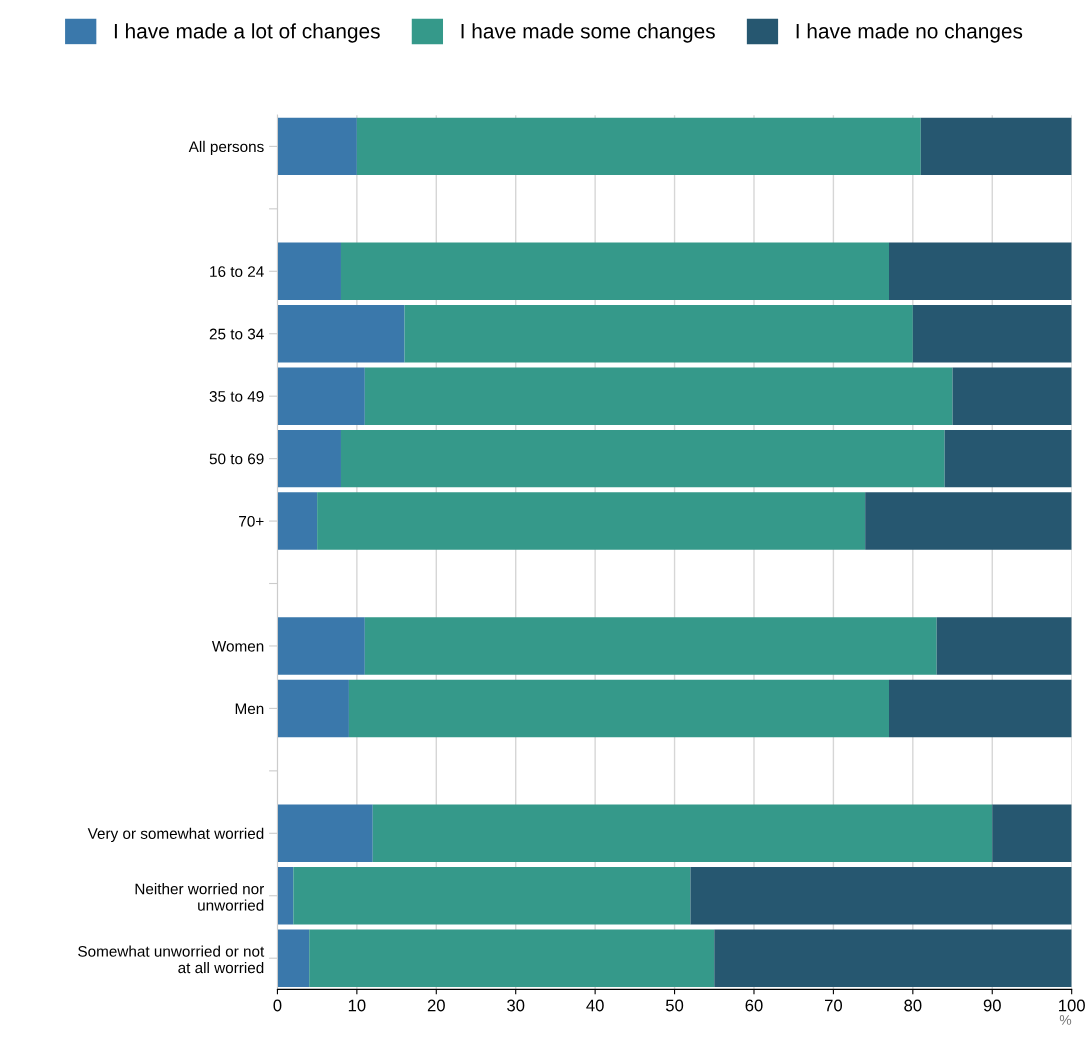 The height and width of the screenshot is (1047, 1088). What do you see at coordinates (237, 271) in the screenshot?
I see `y-tick-label: 16 to 24` at bounding box center [237, 271].